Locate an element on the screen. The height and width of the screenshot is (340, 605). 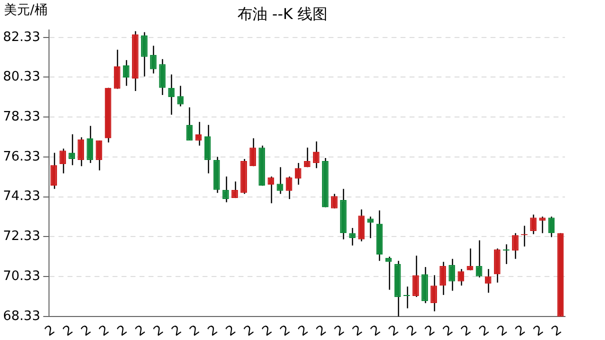
y-tick-label: 76.33 is located at coordinates (21, 156).